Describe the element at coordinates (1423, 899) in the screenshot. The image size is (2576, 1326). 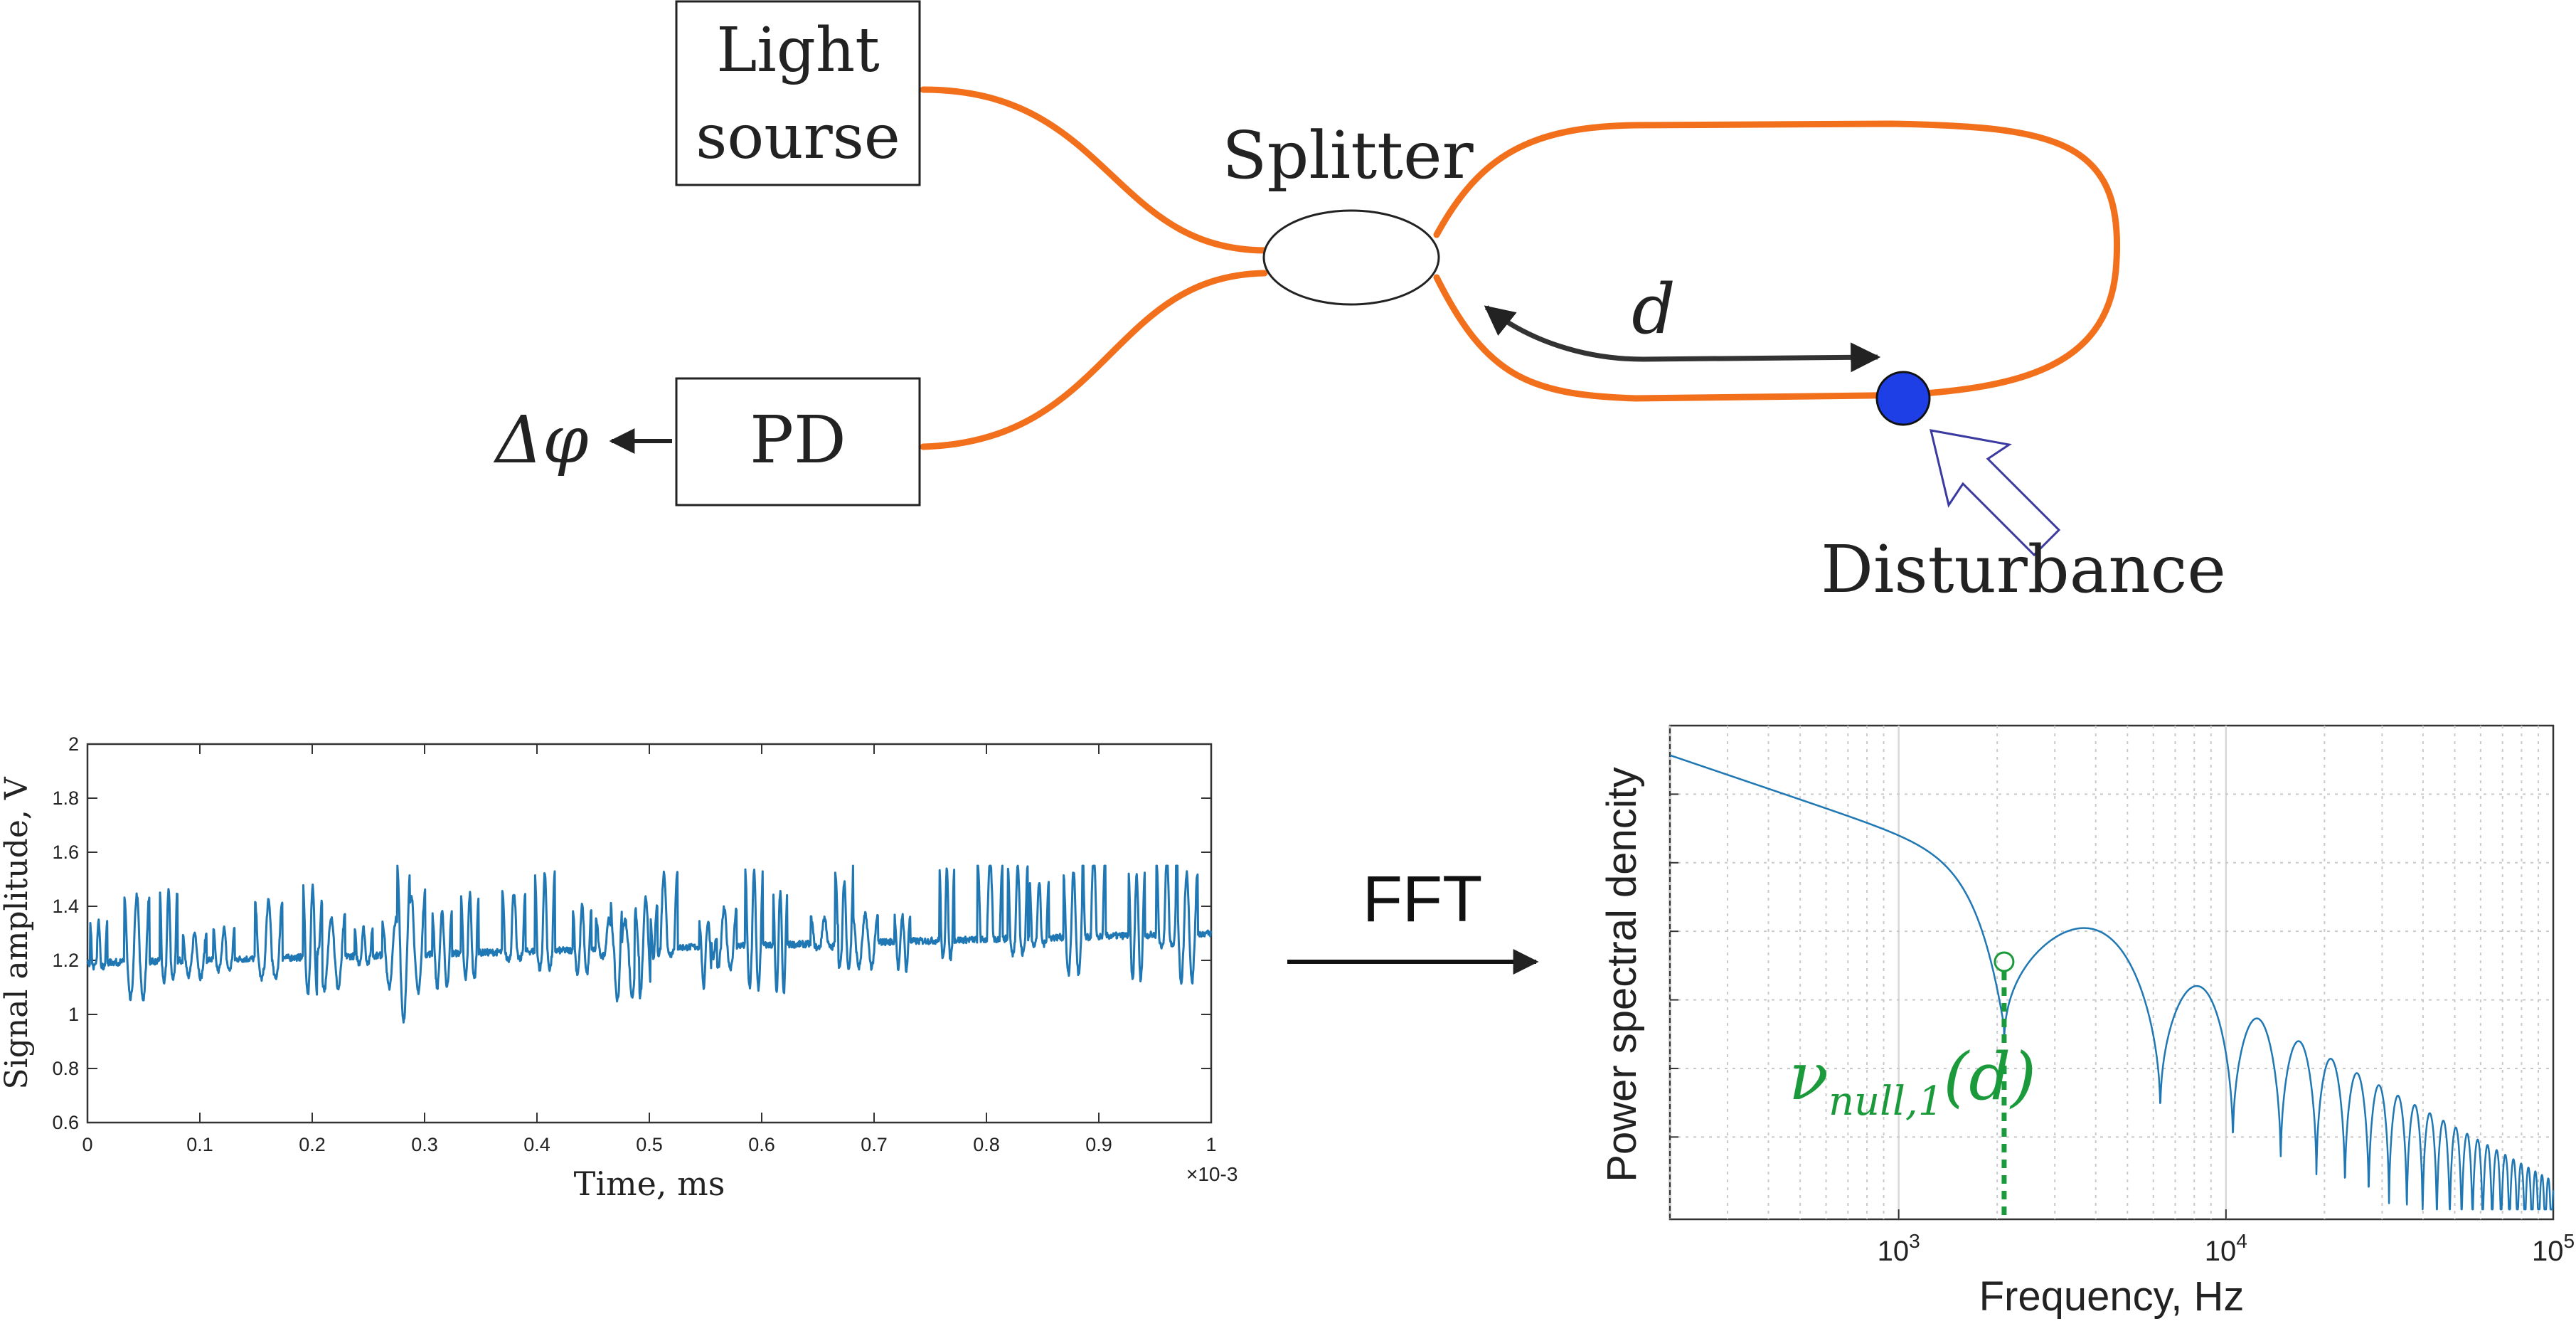
I see `fft-label: FFT` at that location.